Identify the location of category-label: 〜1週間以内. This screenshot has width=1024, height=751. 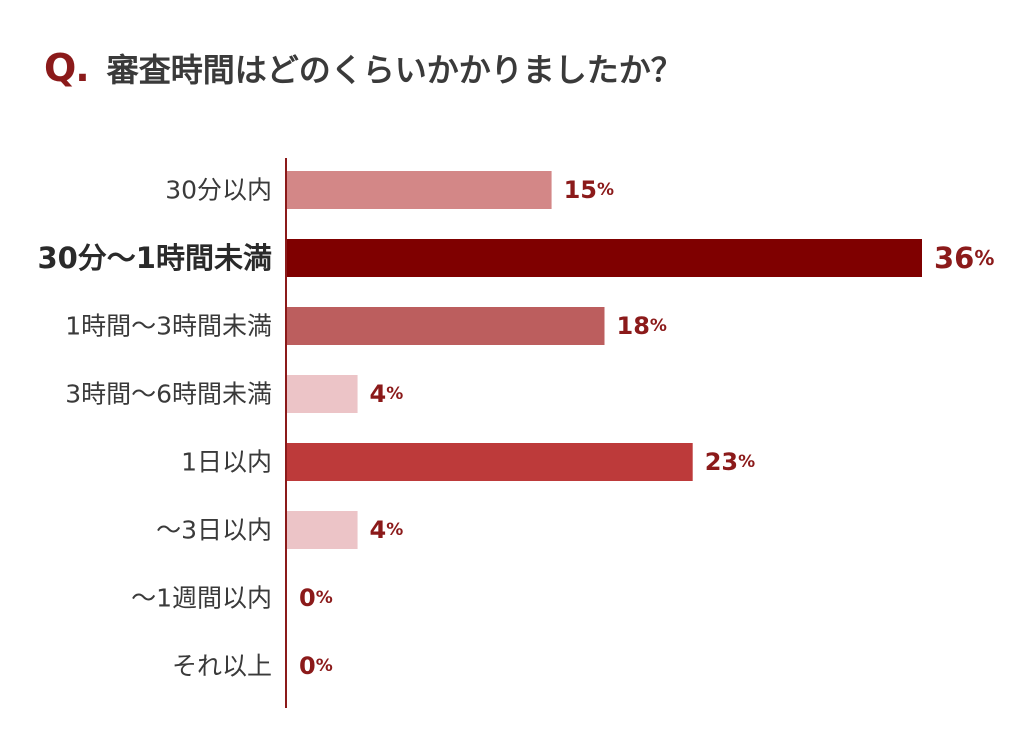
(201, 598).